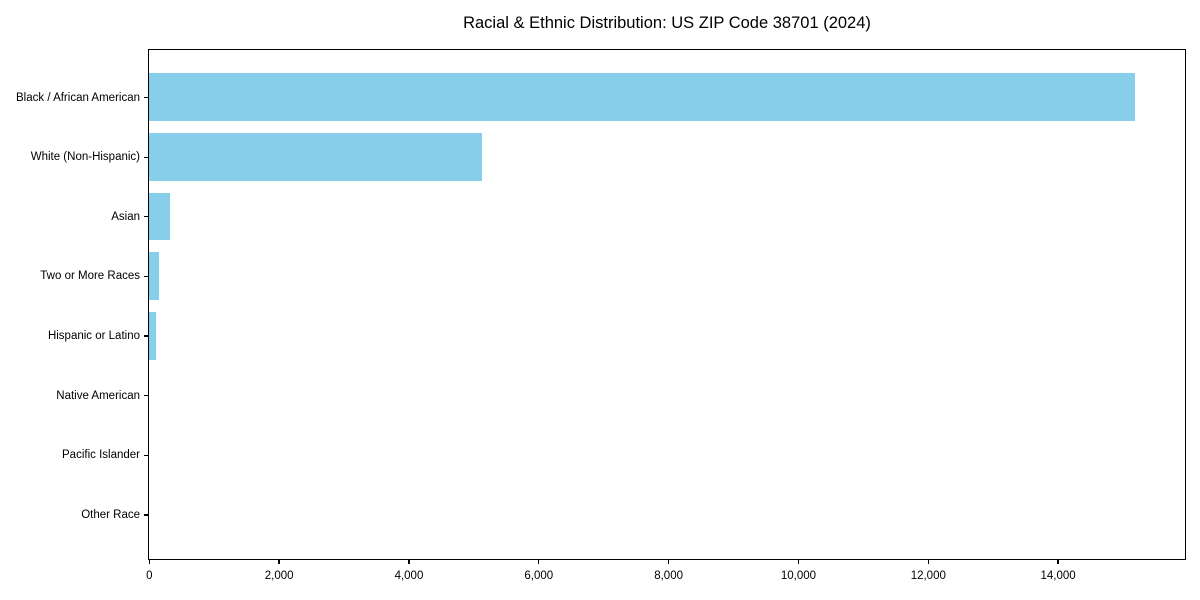 This screenshot has width=1200, height=600. What do you see at coordinates (668, 576) in the screenshot?
I see `x-axis-tick-label: 8,000` at bounding box center [668, 576].